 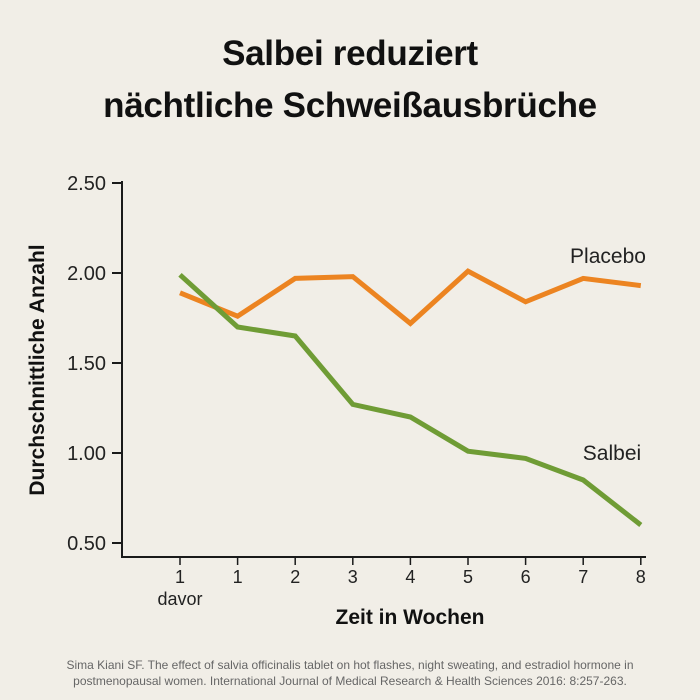 I want to click on y-ticks: 0.50 1.00 1.50 2.00 2.50, so click(x=94, y=364).